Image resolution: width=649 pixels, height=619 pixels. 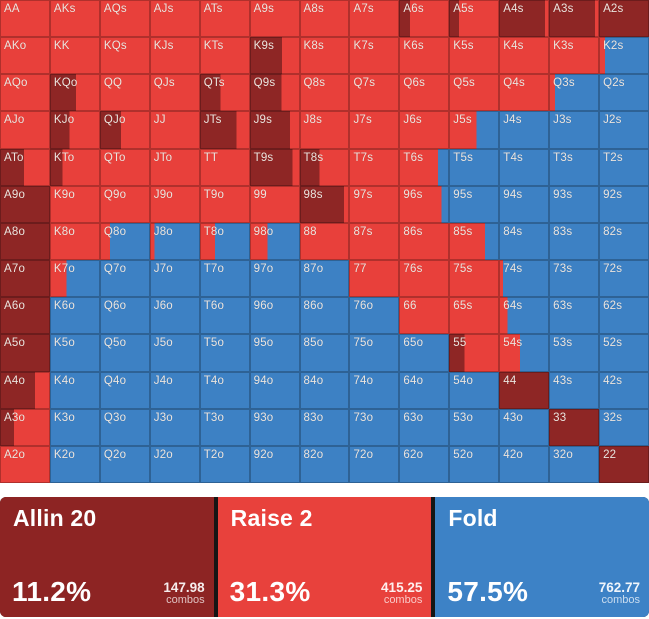 What do you see at coordinates (174, 204) in the screenshot?
I see `hand-cell-J9o: J9o` at bounding box center [174, 204].